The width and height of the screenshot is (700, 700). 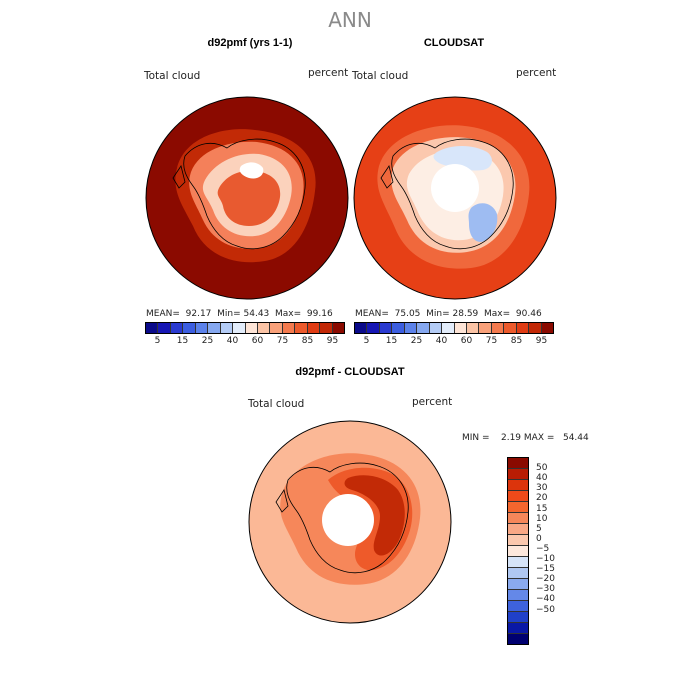 What do you see at coordinates (239, 314) in the screenshot?
I see `stats-model: MEAN= 92.17 Min= 54.43 Max= 99.16` at bounding box center [239, 314].